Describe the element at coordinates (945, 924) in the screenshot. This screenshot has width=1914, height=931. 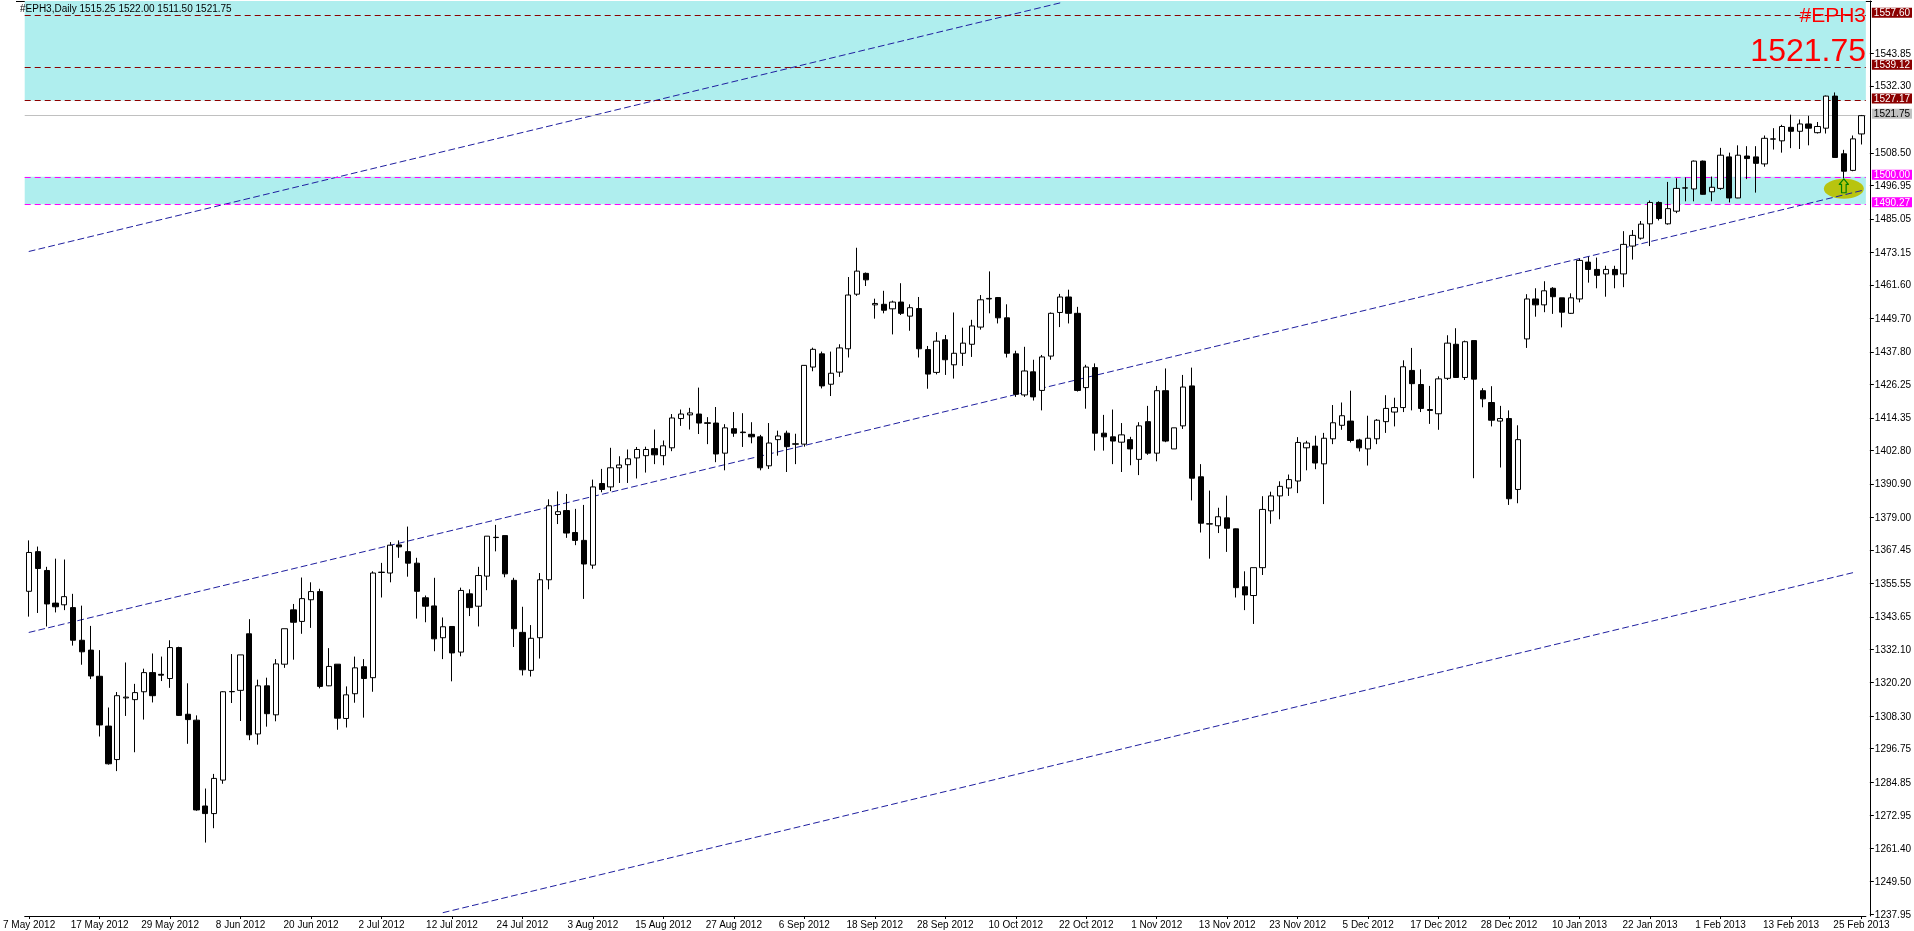
I see `x-tick-label: 28 Sep 2012` at that location.